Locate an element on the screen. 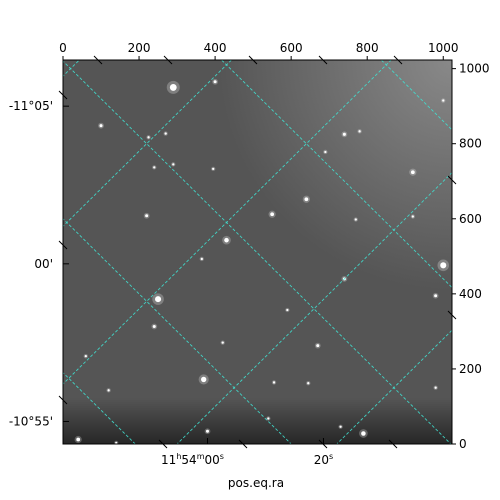 Image resolution: width=500 pixels, height=500 pixels. x-pixel-tick-label: 200 is located at coordinates (139, 48).